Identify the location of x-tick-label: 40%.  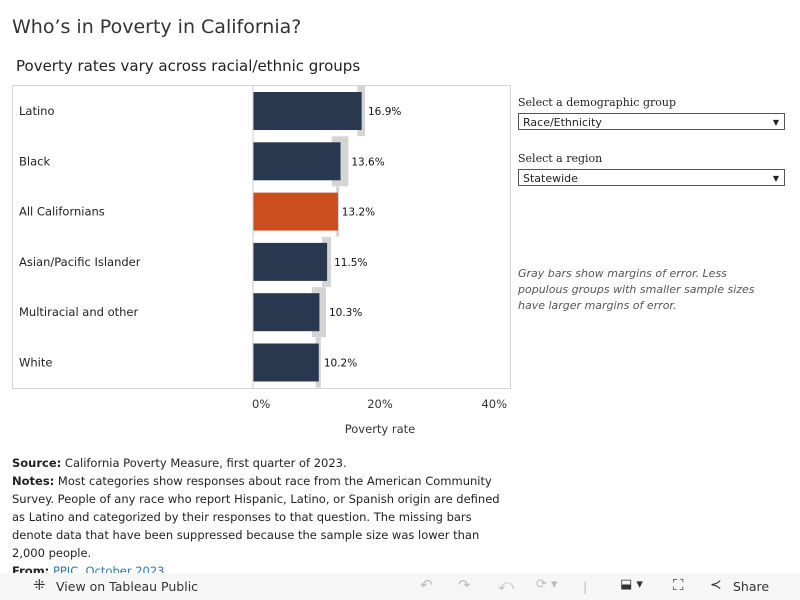
(494, 404).